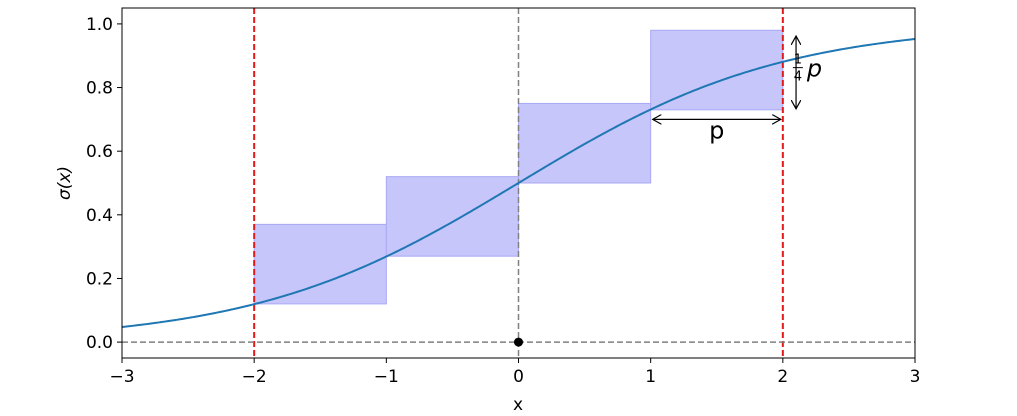  I want to click on x-tick-label: −1, so click(386, 377).